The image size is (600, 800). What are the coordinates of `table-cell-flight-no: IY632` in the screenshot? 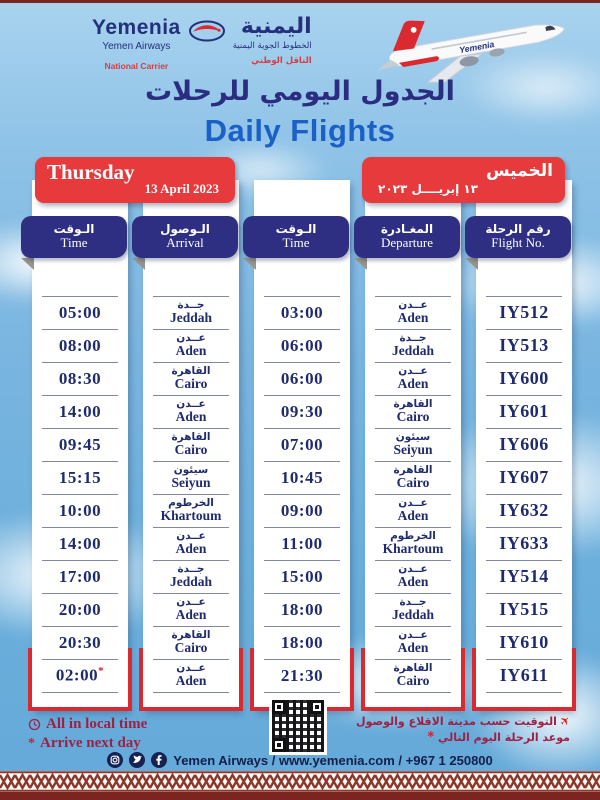 It's located at (524, 510).